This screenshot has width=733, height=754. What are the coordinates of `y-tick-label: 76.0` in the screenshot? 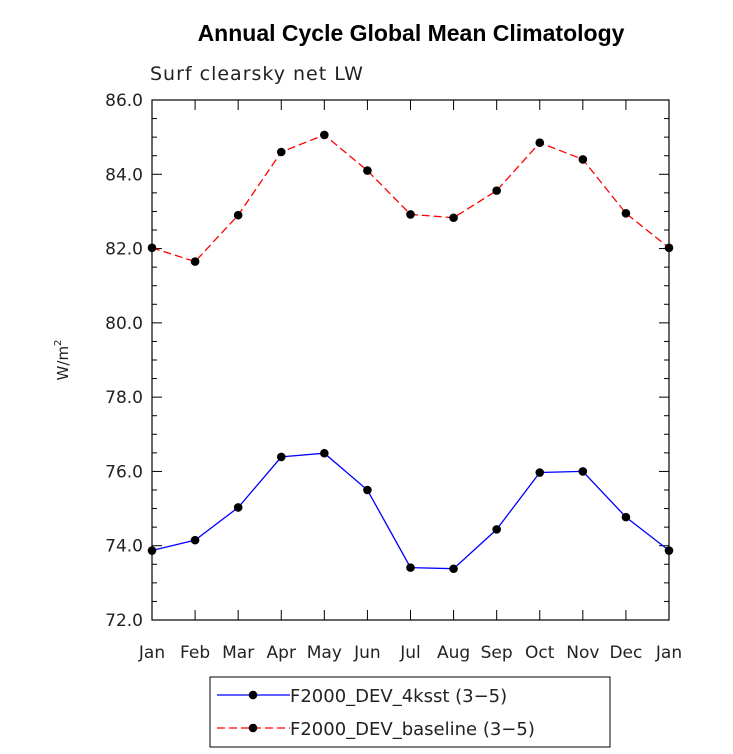 It's located at (124, 472).